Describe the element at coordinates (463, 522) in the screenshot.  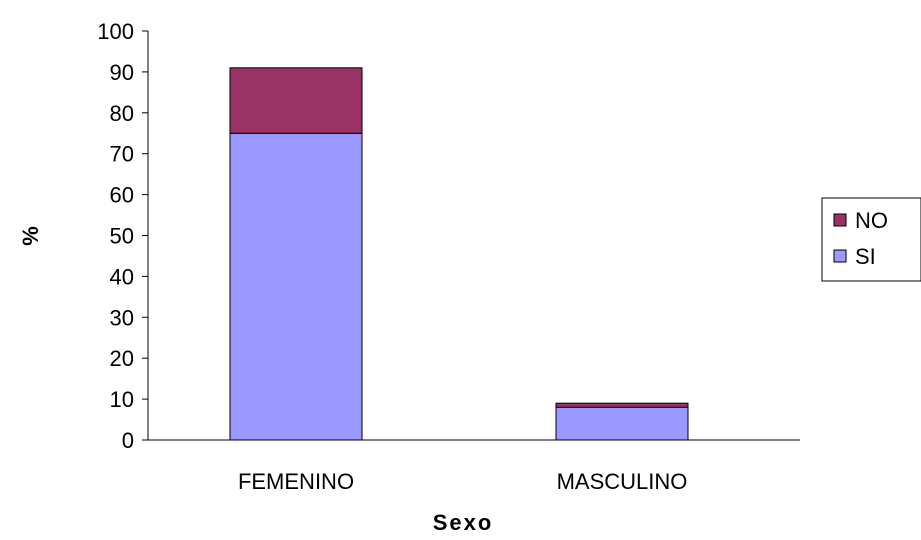
I see `x-axis-title: Sexo` at that location.